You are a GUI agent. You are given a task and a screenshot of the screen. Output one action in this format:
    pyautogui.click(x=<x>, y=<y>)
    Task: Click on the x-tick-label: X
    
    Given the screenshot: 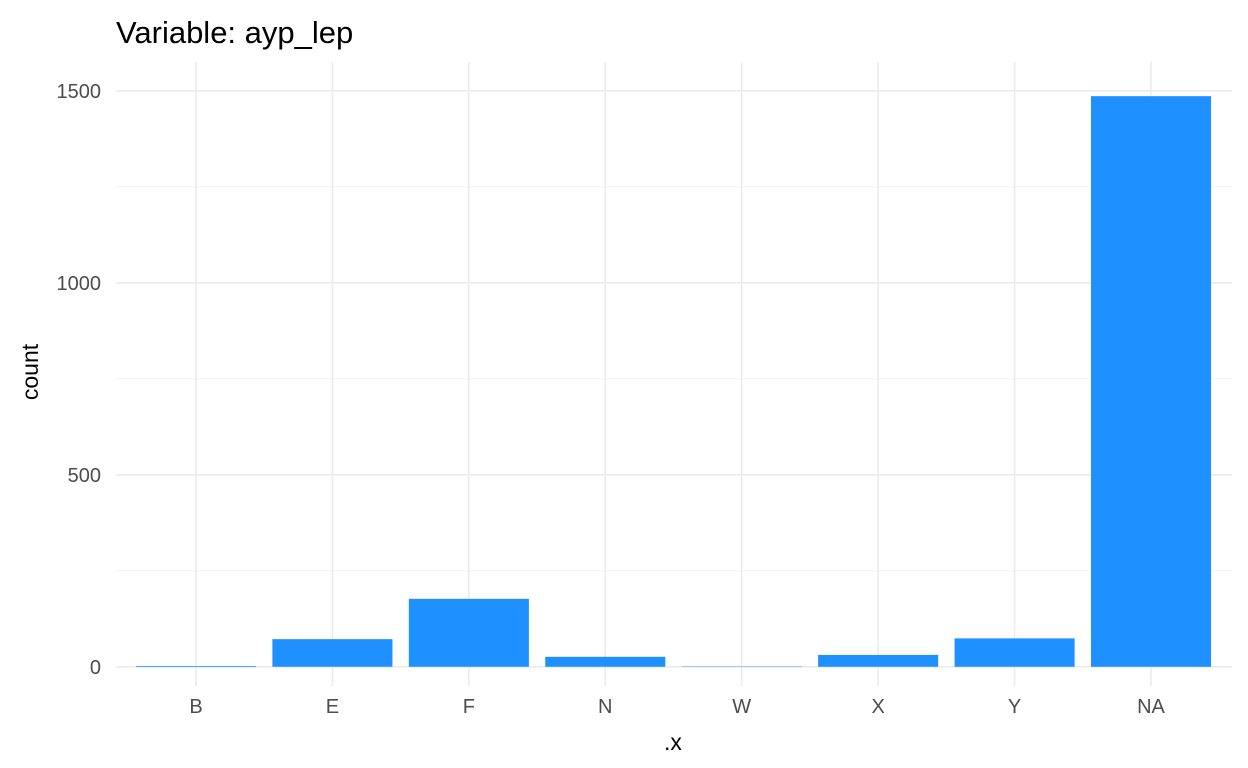 What is the action you would take?
    pyautogui.click(x=877, y=707)
    